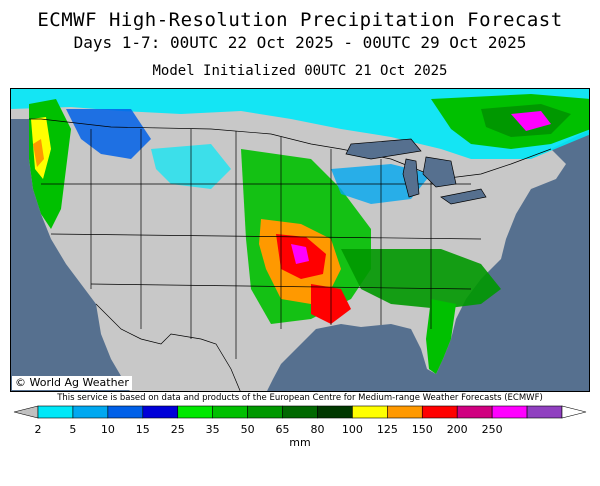  I want to click on legend-arrow-high, so click(574, 412).